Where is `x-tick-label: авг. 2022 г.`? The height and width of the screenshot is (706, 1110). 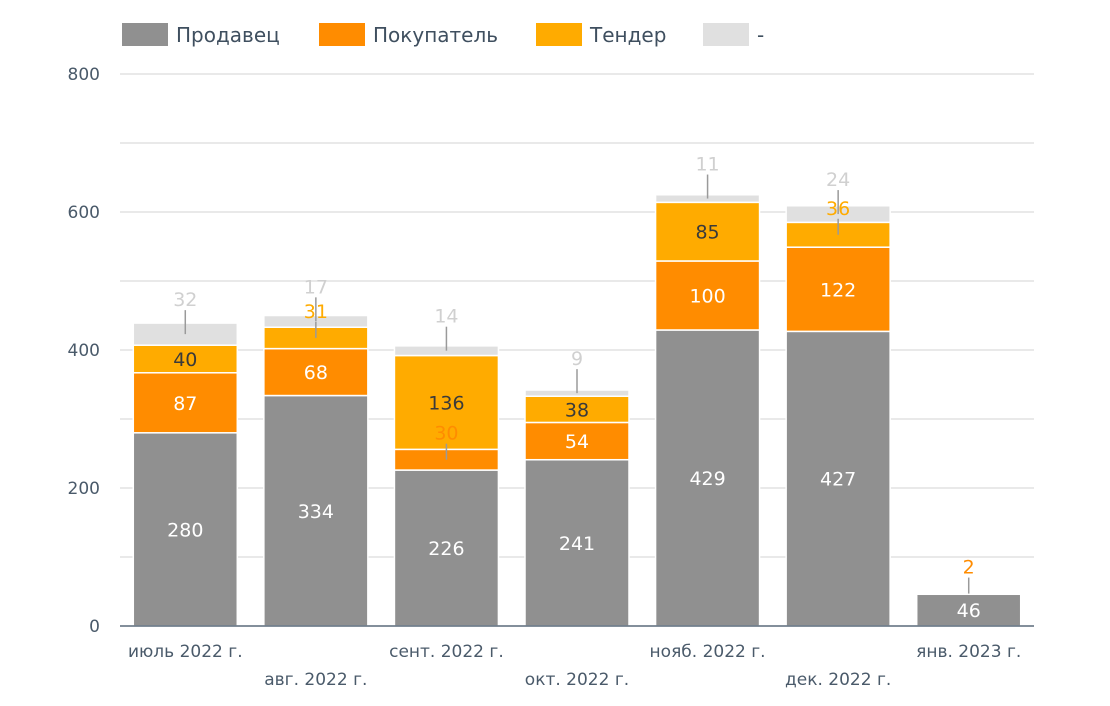 x-tick-label: авг. 2022 г. is located at coordinates (315, 680).